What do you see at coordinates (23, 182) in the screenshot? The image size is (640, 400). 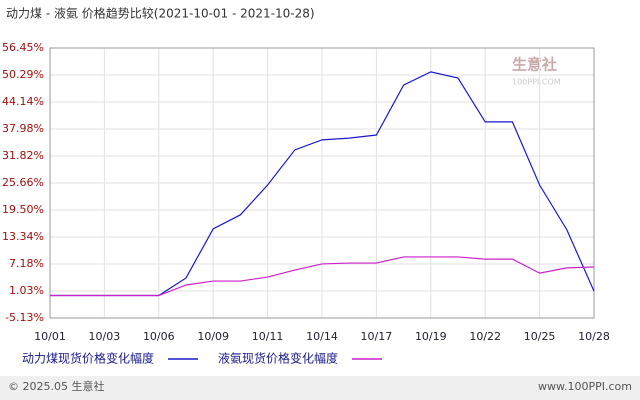 I see `y-tick-label: 25.66%` at bounding box center [23, 182].